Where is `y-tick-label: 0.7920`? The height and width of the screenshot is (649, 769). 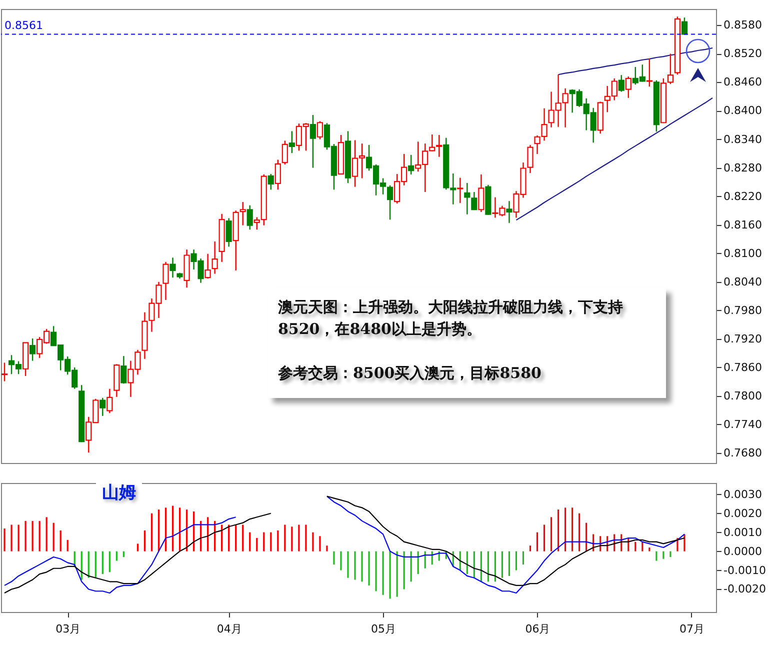
y-tick-label: 0.7920 is located at coordinates (743, 339).